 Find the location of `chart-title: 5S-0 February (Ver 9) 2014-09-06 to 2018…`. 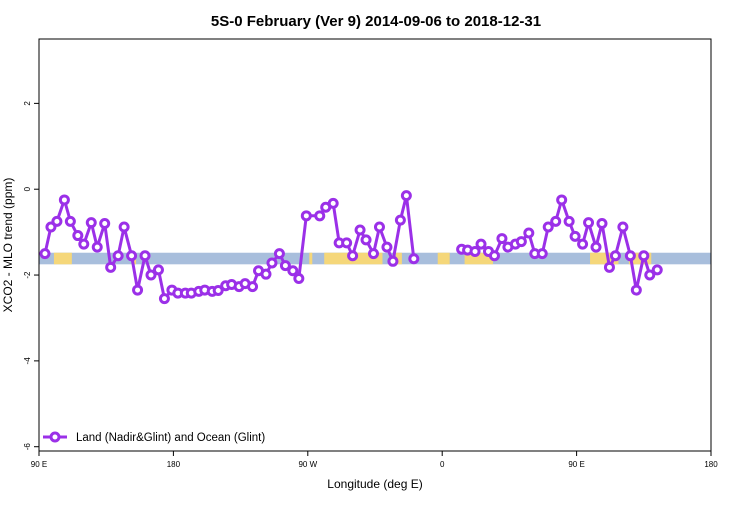

chart-title: 5S-0 February (Ver 9) 2014-09-06 to 2018… is located at coordinates (376, 21).